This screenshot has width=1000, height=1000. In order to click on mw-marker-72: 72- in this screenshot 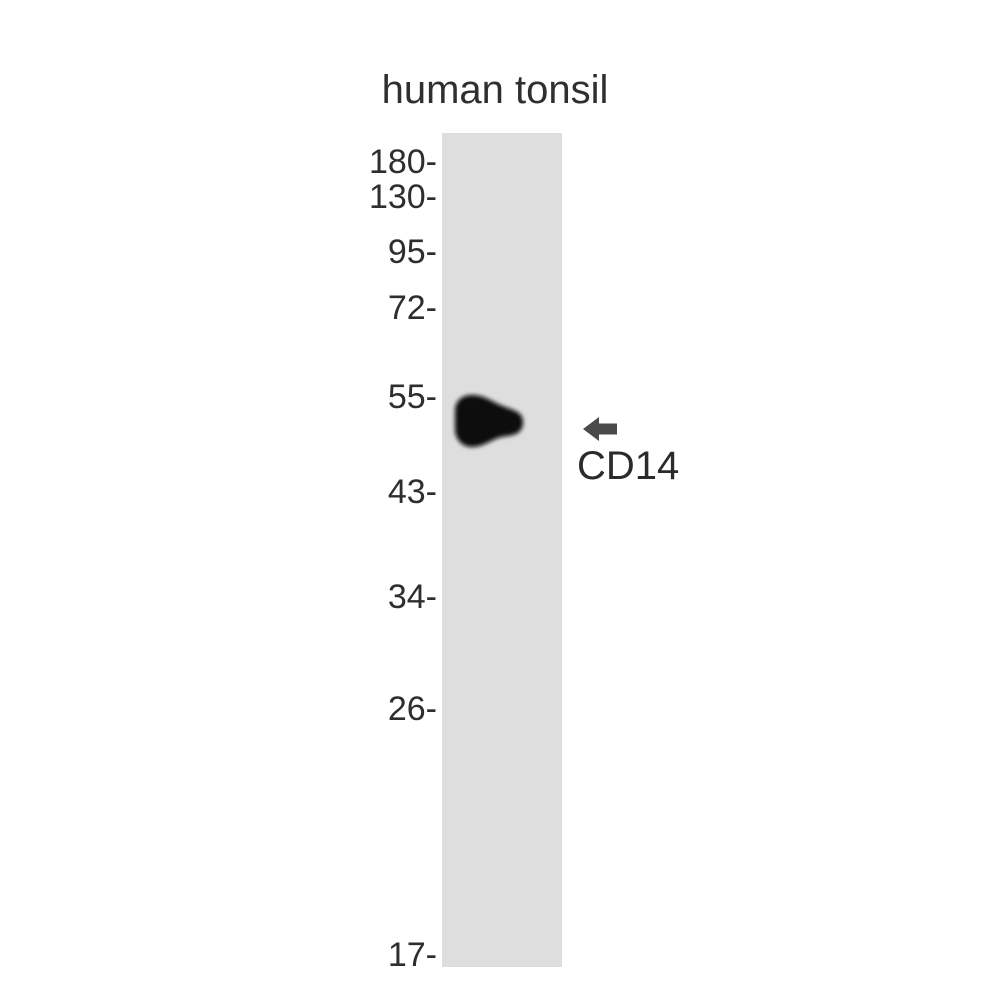, I will do `click(412, 308)`.